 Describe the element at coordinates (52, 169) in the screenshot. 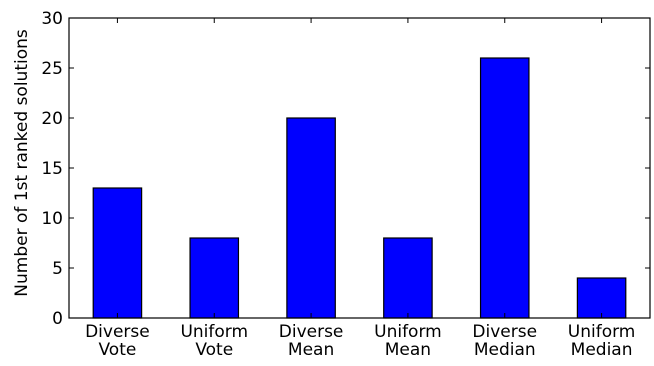

I see `y-tick-label: 15` at that location.